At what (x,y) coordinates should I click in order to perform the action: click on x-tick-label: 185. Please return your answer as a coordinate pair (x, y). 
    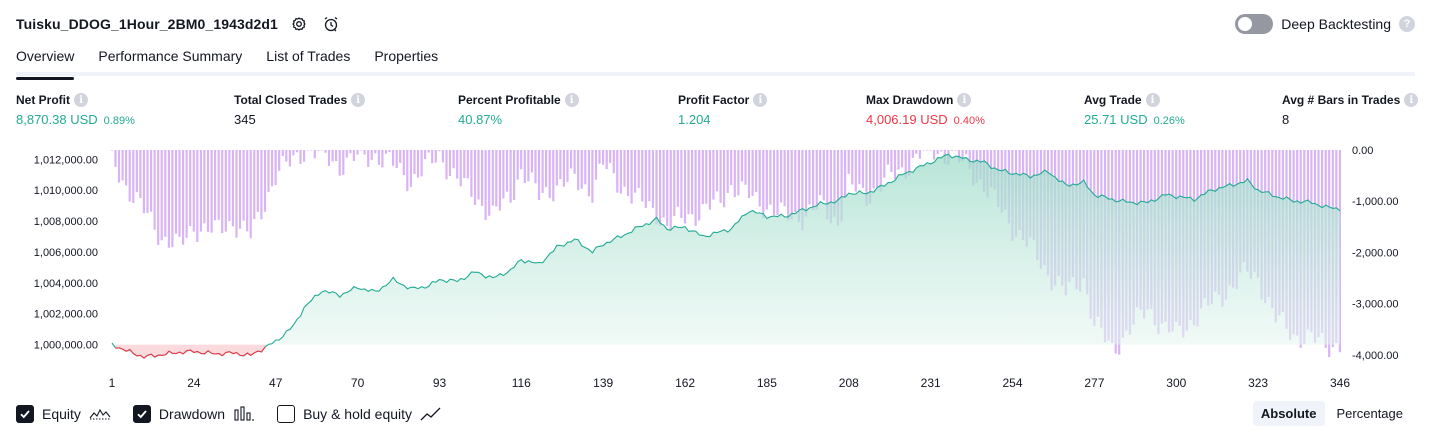
    Looking at the image, I should click on (767, 383).